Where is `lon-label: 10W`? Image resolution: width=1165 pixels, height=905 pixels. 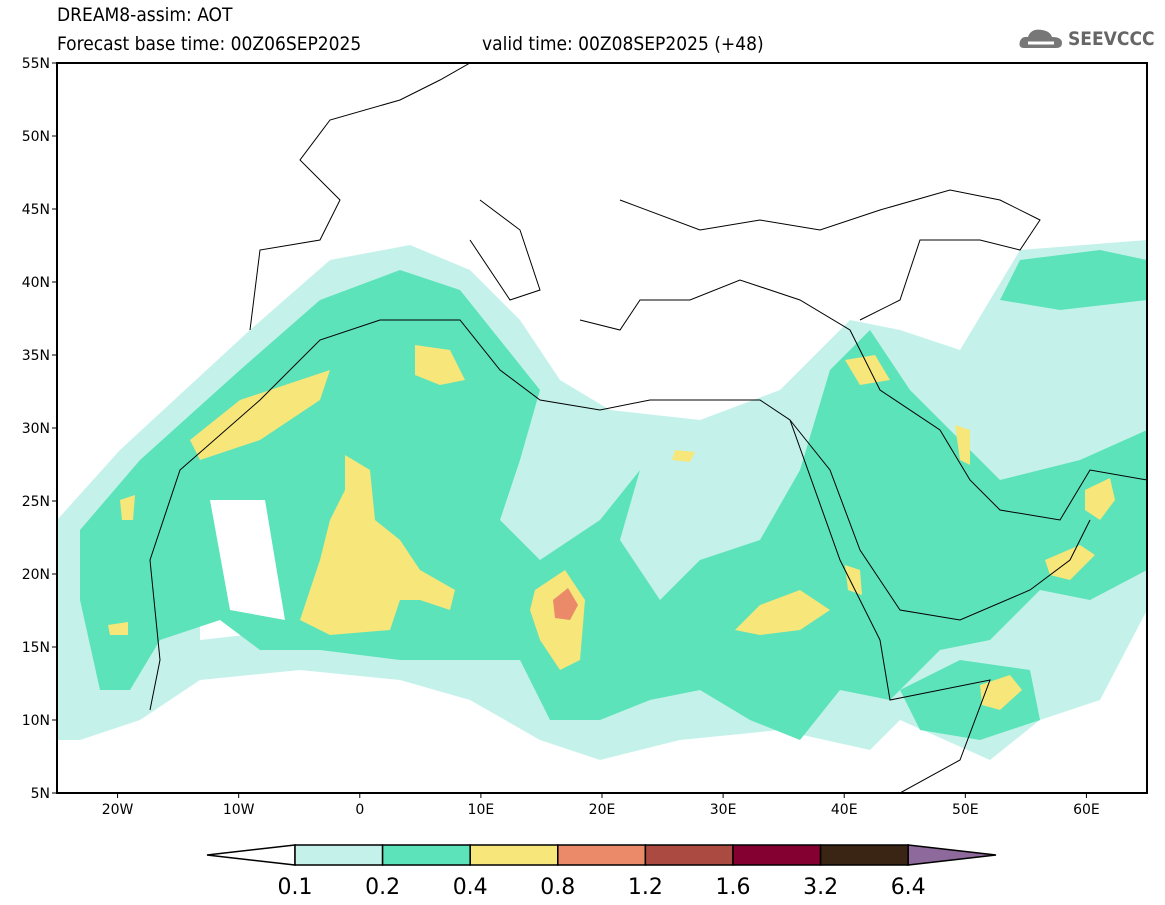
lon-label: 10W is located at coordinates (239, 810).